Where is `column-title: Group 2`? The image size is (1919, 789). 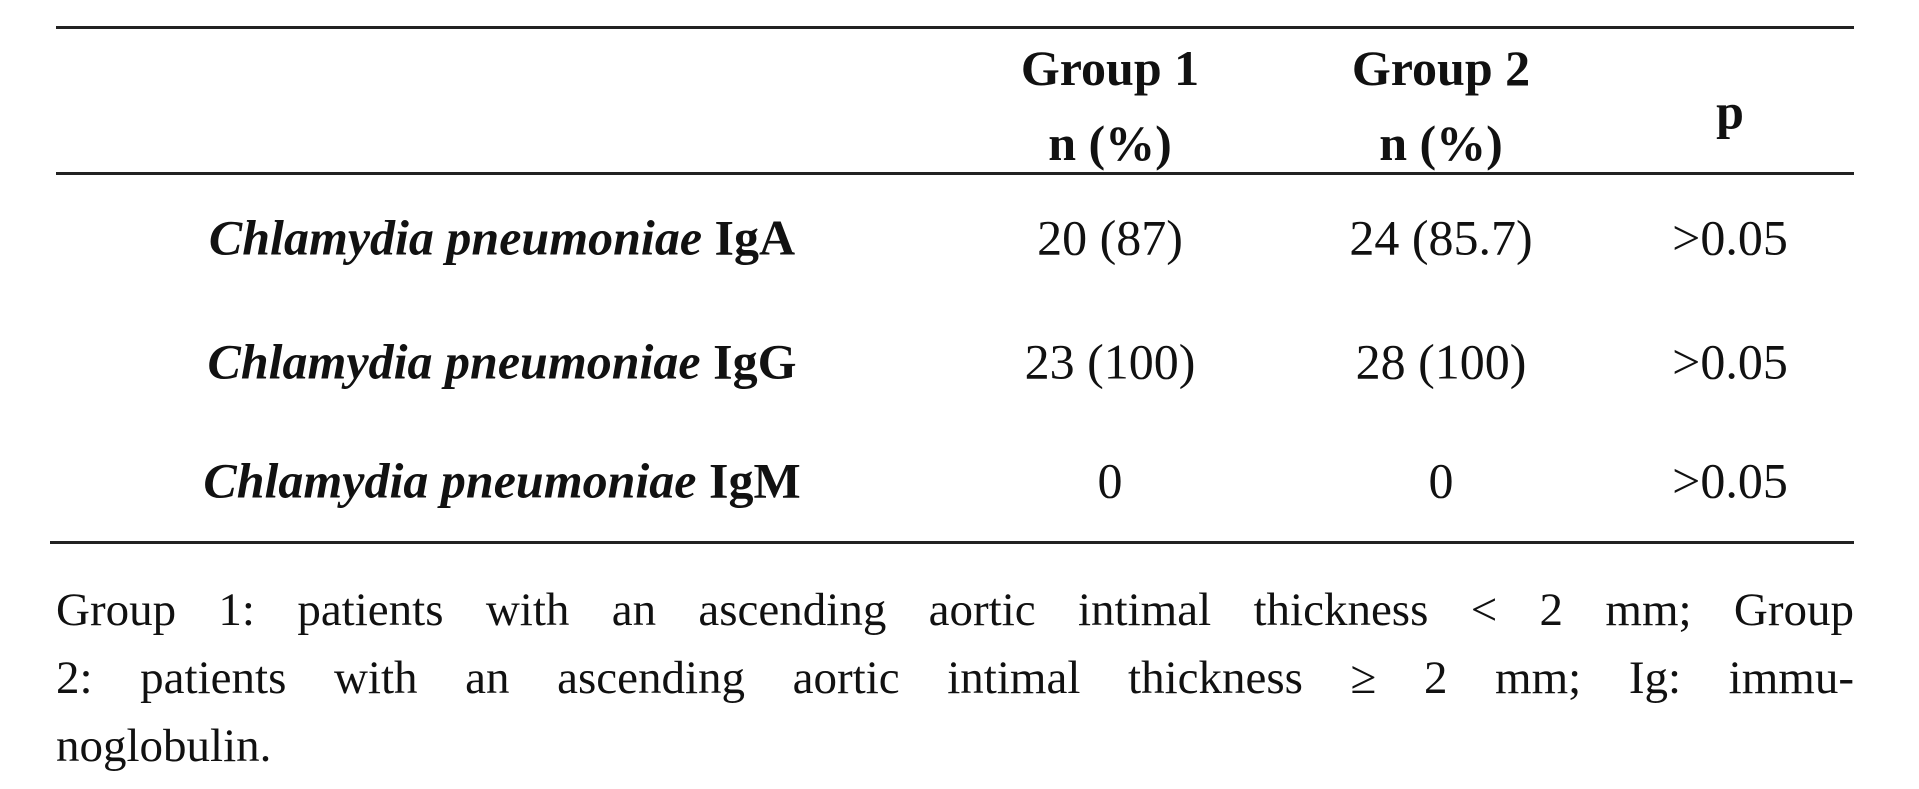
column-title: Group 2 is located at coordinates (1441, 68).